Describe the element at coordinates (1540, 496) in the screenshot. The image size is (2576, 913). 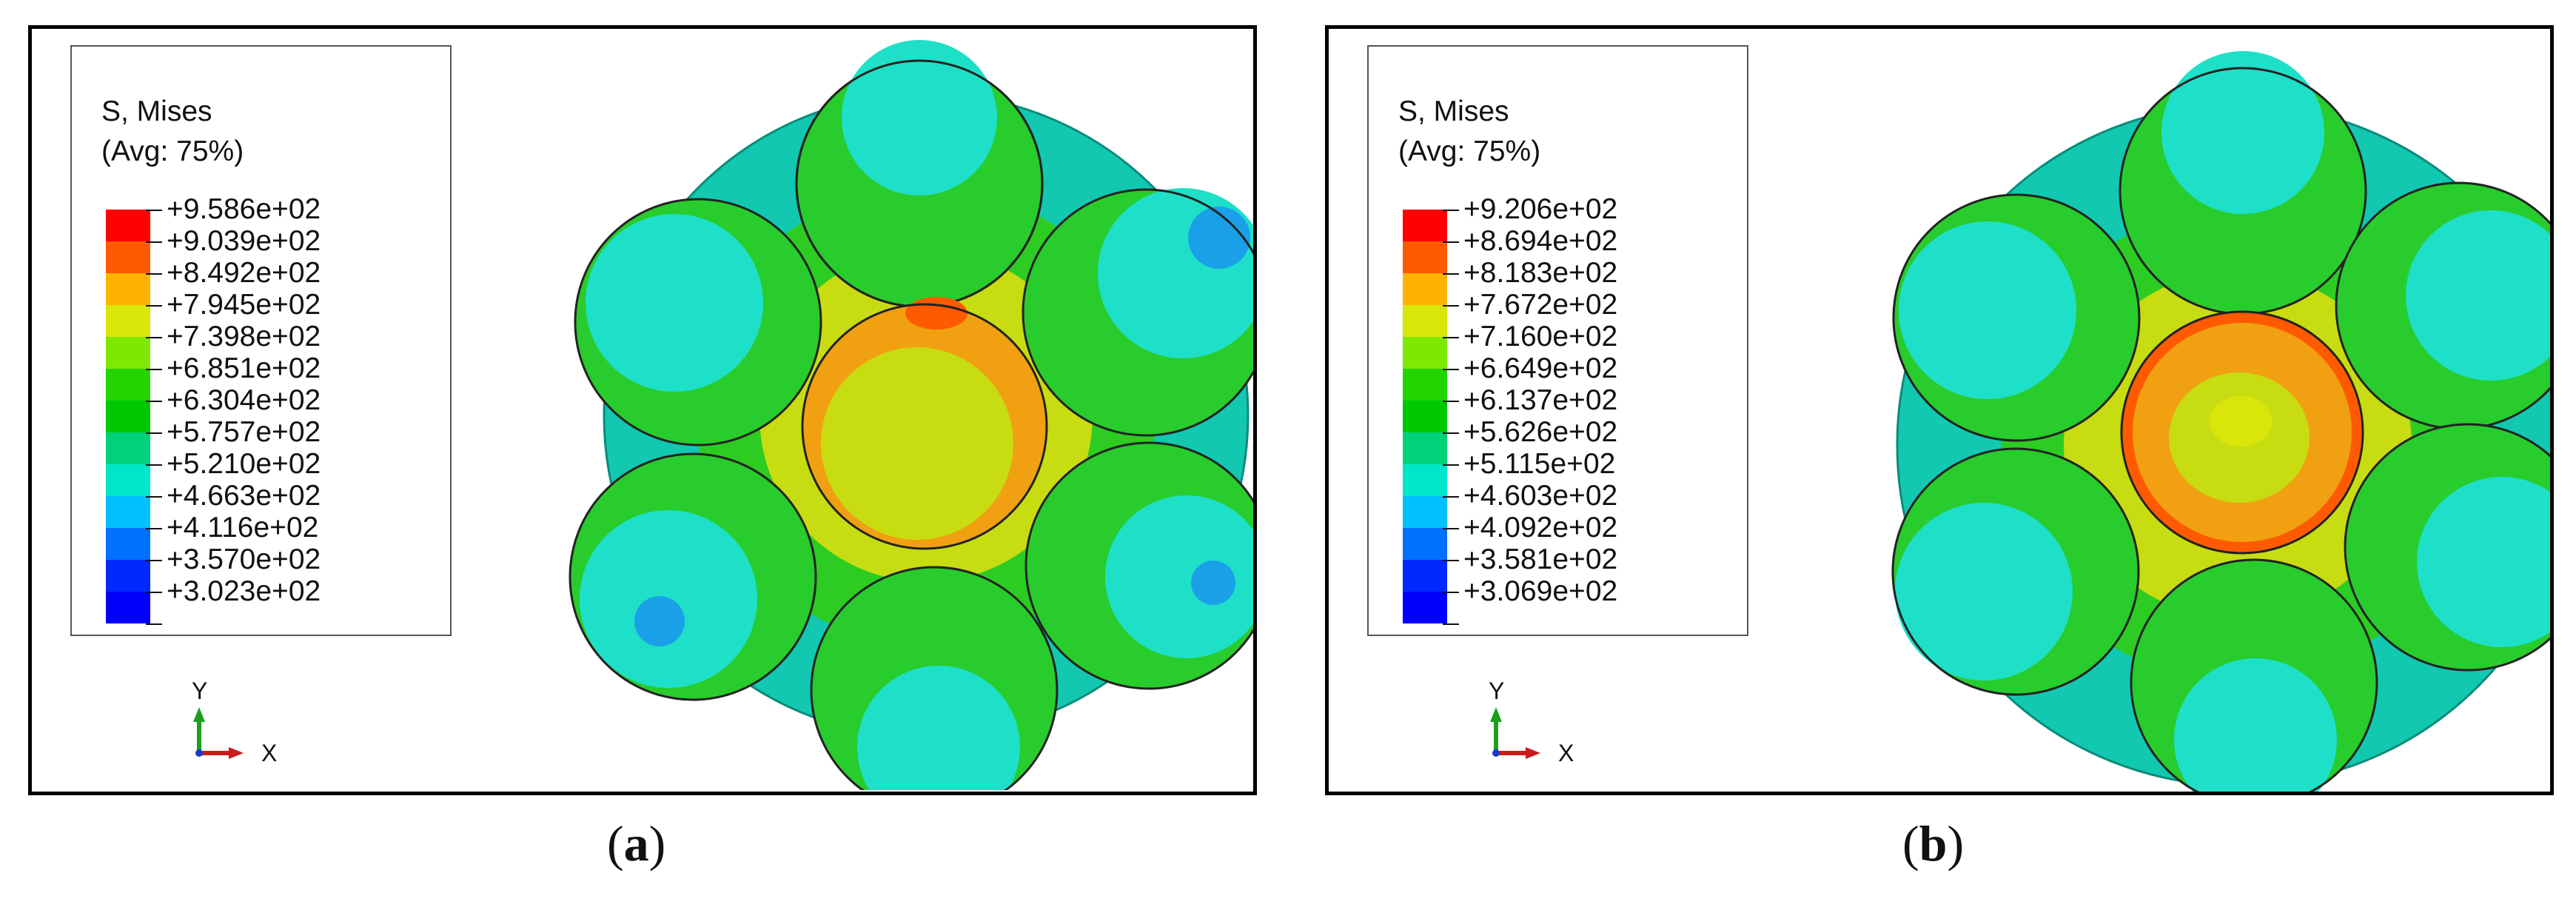
I see `legend-value: +4.603e+02` at that location.